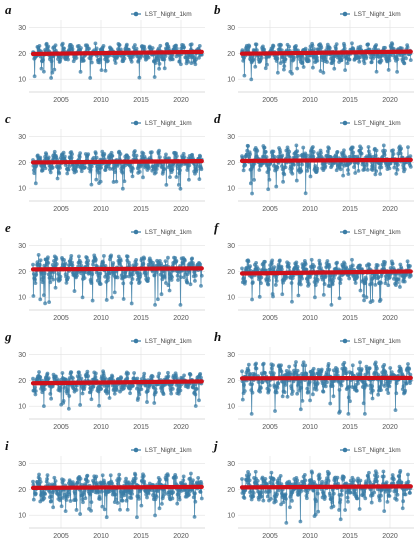 The image size is (419, 550). I want to click on x-tick-label: 2005, so click(61, 427).